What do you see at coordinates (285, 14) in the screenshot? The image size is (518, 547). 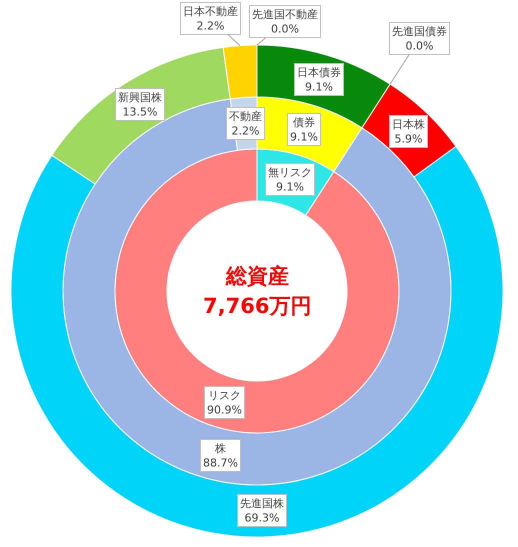 I see `category-label: 先進国不動産` at bounding box center [285, 14].